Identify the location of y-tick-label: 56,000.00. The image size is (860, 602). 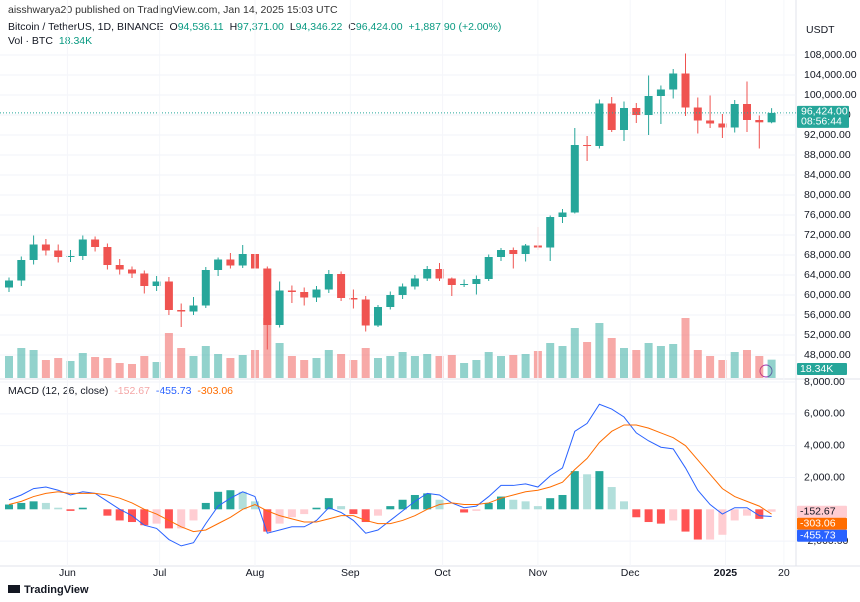
(827, 315).